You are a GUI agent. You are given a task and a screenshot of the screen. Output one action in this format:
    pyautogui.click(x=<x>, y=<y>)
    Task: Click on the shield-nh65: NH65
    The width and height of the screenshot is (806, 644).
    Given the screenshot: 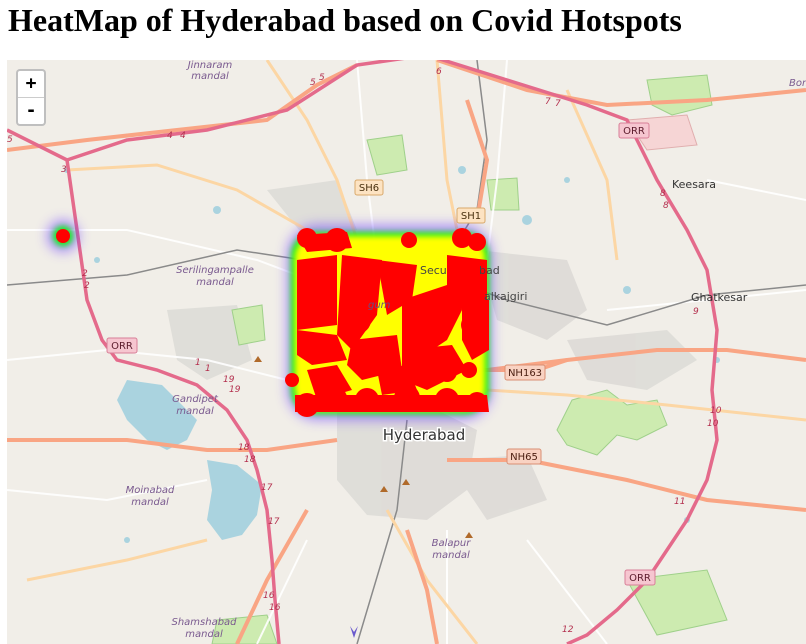 What is the action you would take?
    pyautogui.click(x=524, y=456)
    